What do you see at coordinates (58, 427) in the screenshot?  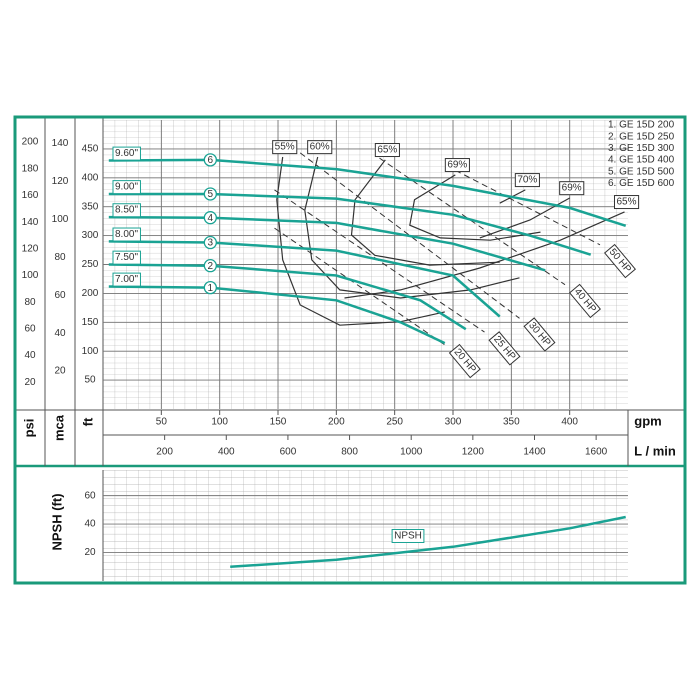 I see `axis-title: mca` at bounding box center [58, 427].